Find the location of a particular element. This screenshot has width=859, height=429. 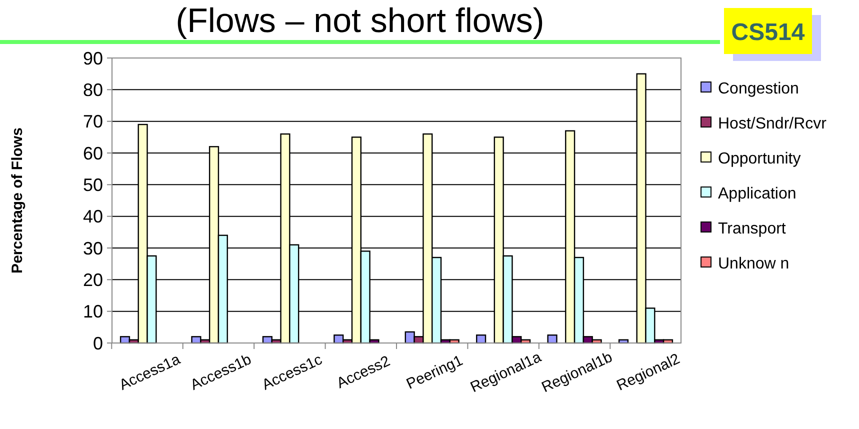

y-tick-label: 10 is located at coordinates (92, 312).